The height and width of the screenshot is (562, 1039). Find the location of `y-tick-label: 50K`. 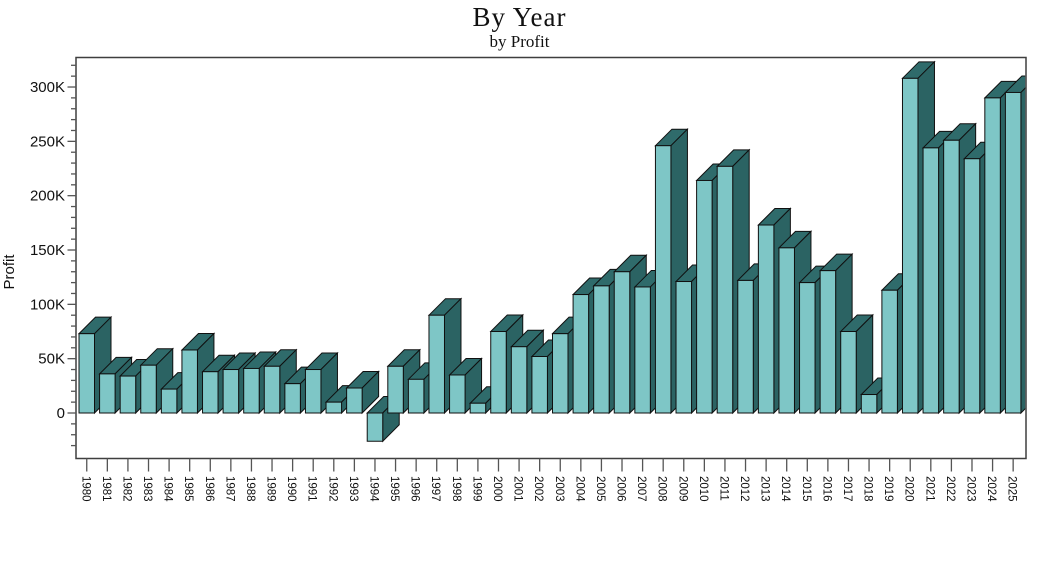

y-tick-label: 50K is located at coordinates (51, 359).